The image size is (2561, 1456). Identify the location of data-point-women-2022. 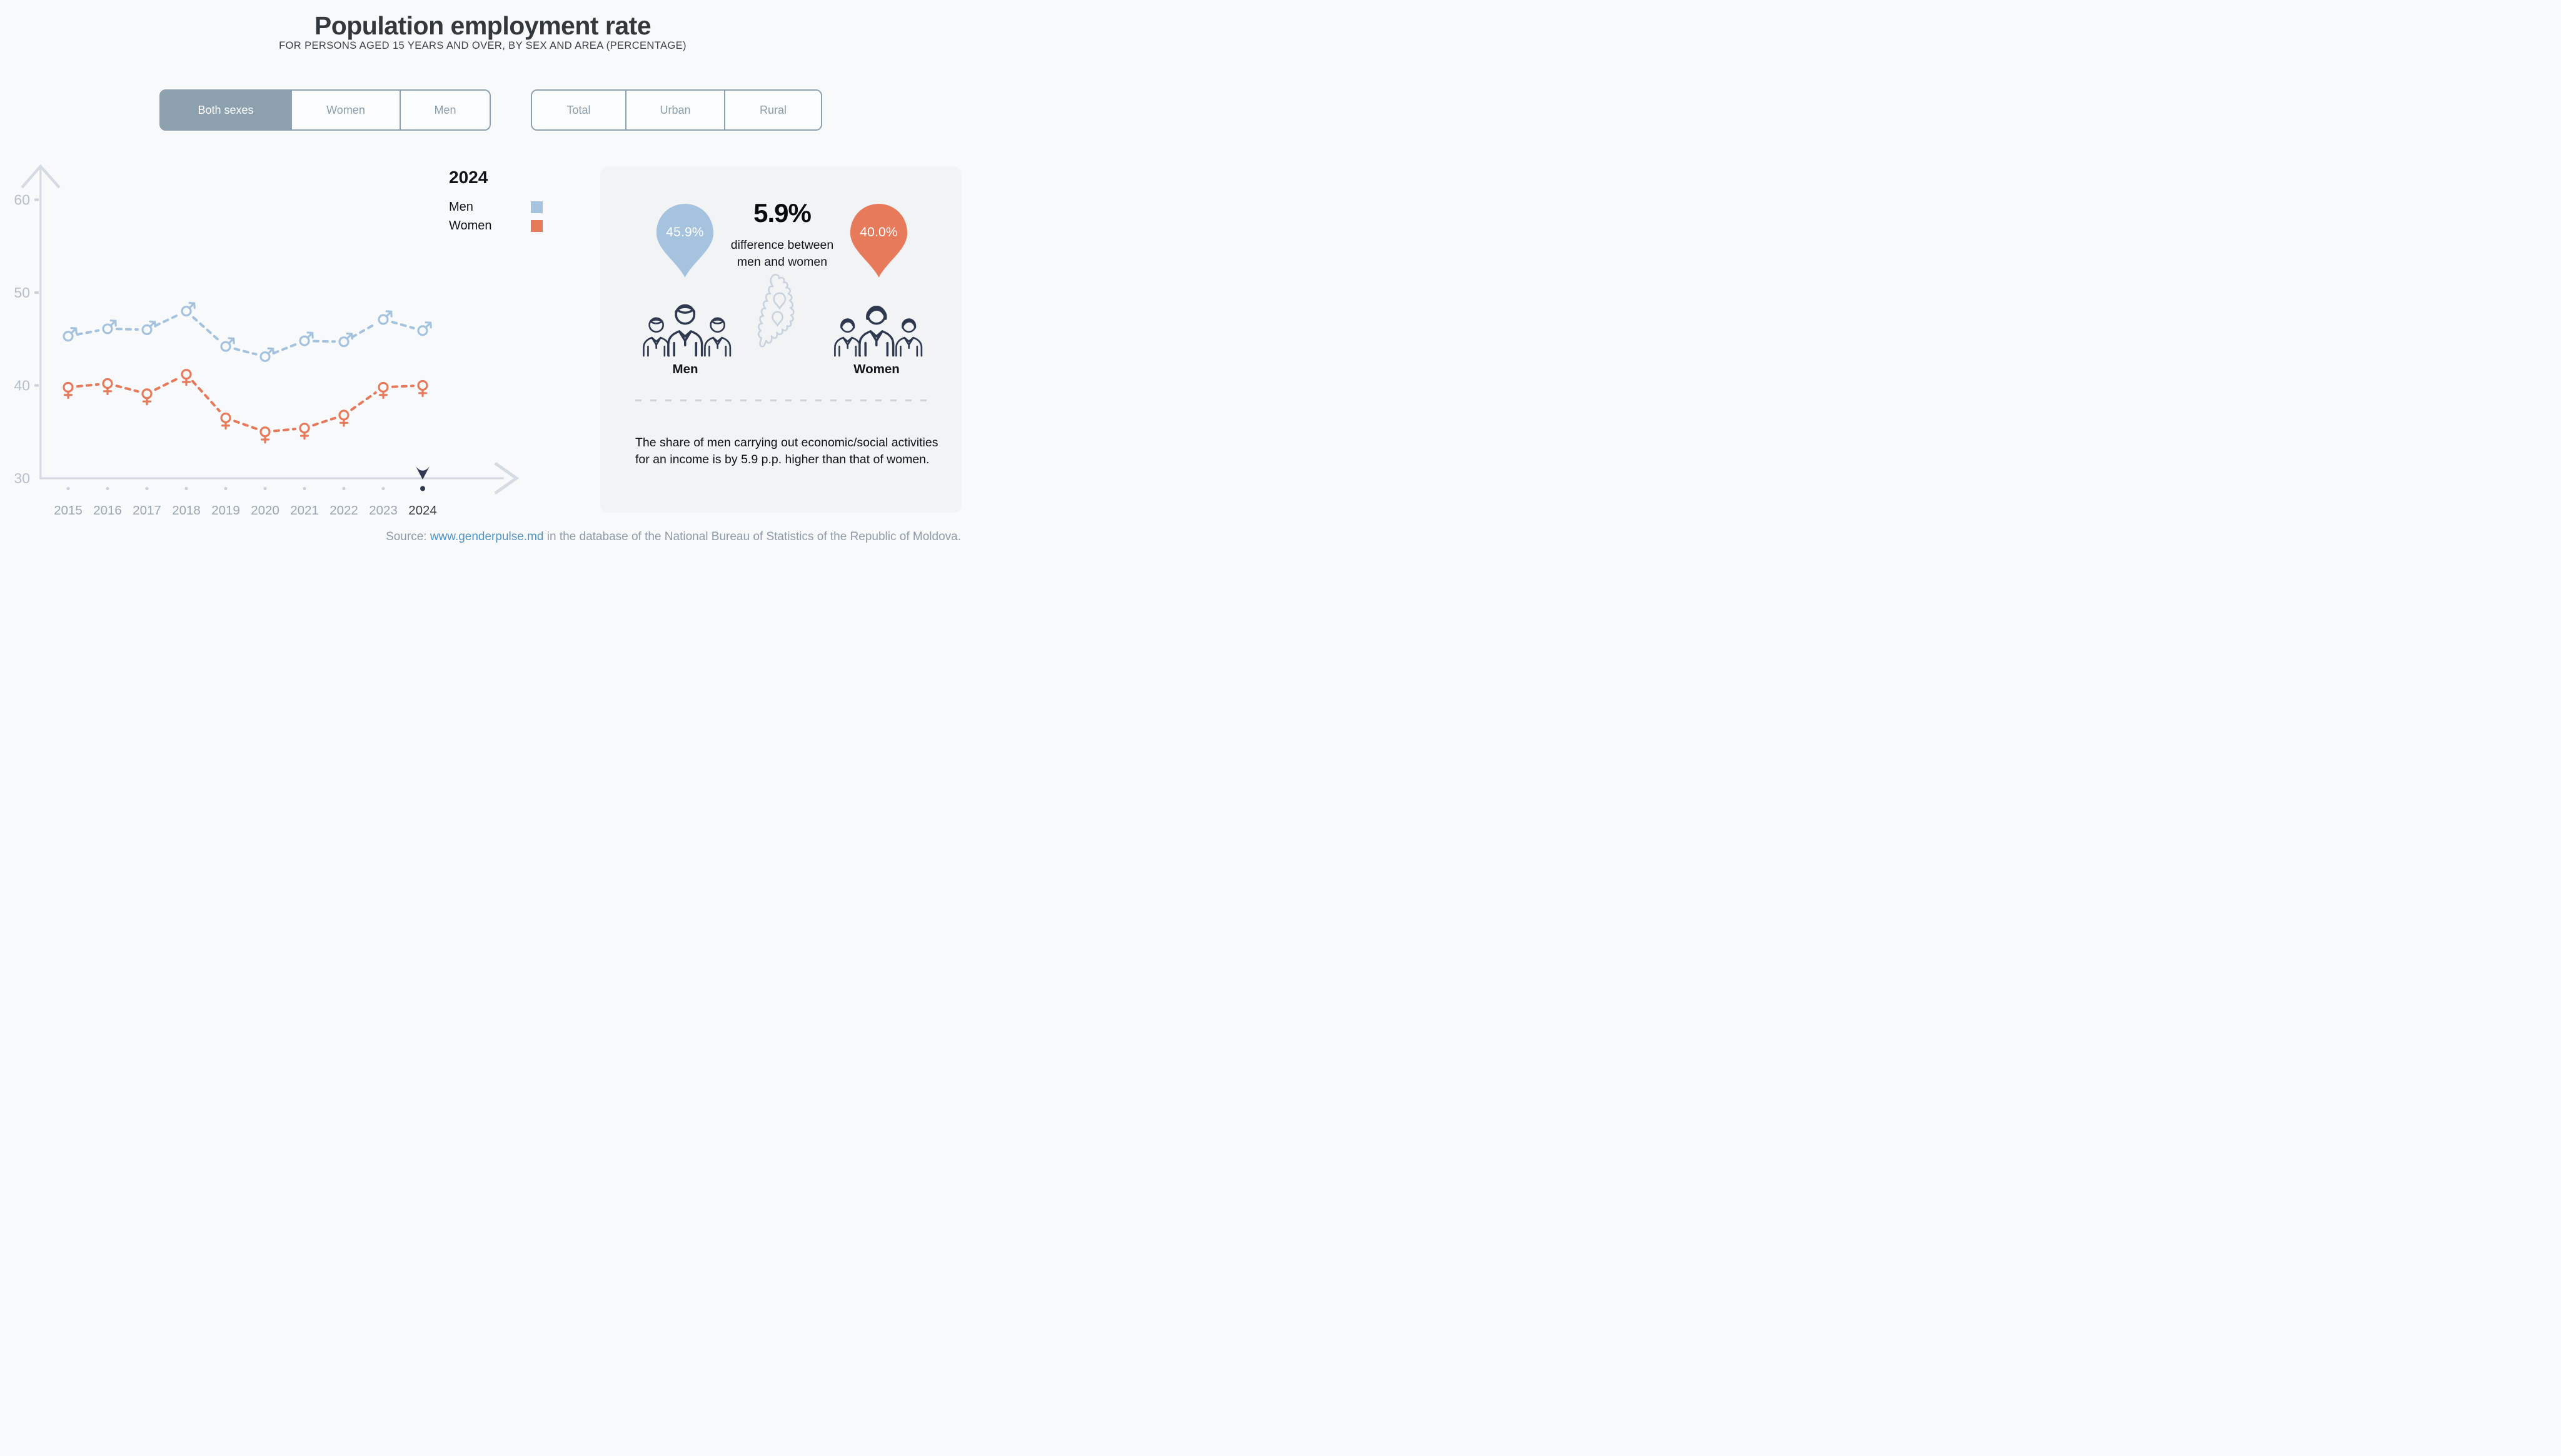
(344, 418).